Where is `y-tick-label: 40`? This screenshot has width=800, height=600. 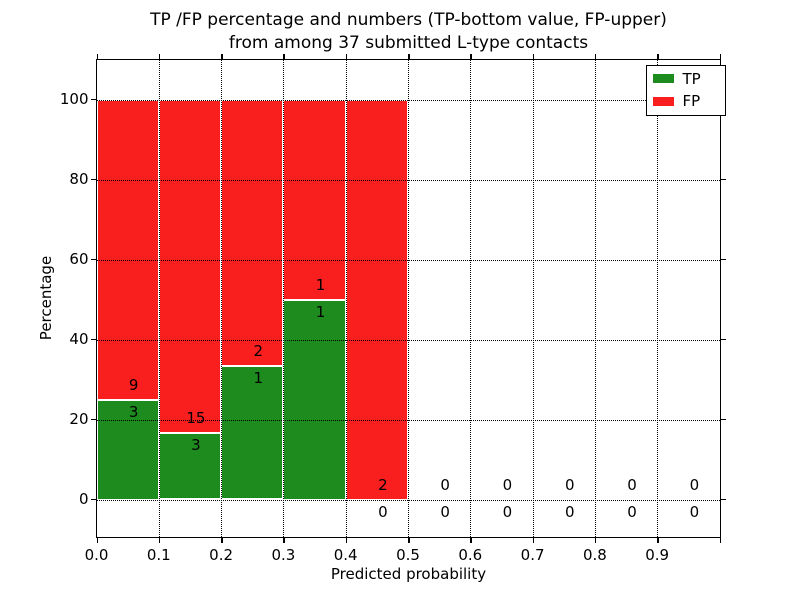
y-tick-label: 40 is located at coordinates (79, 339).